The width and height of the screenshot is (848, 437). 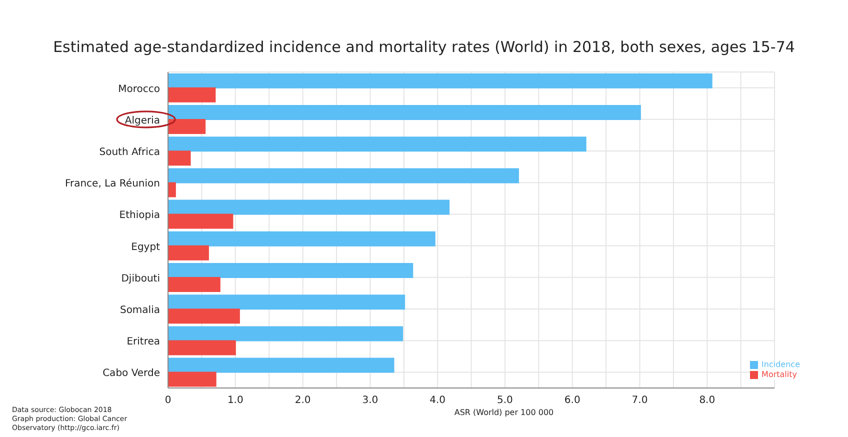 What do you see at coordinates (707, 400) in the screenshot?
I see `x-tick-label: 8.0` at bounding box center [707, 400].